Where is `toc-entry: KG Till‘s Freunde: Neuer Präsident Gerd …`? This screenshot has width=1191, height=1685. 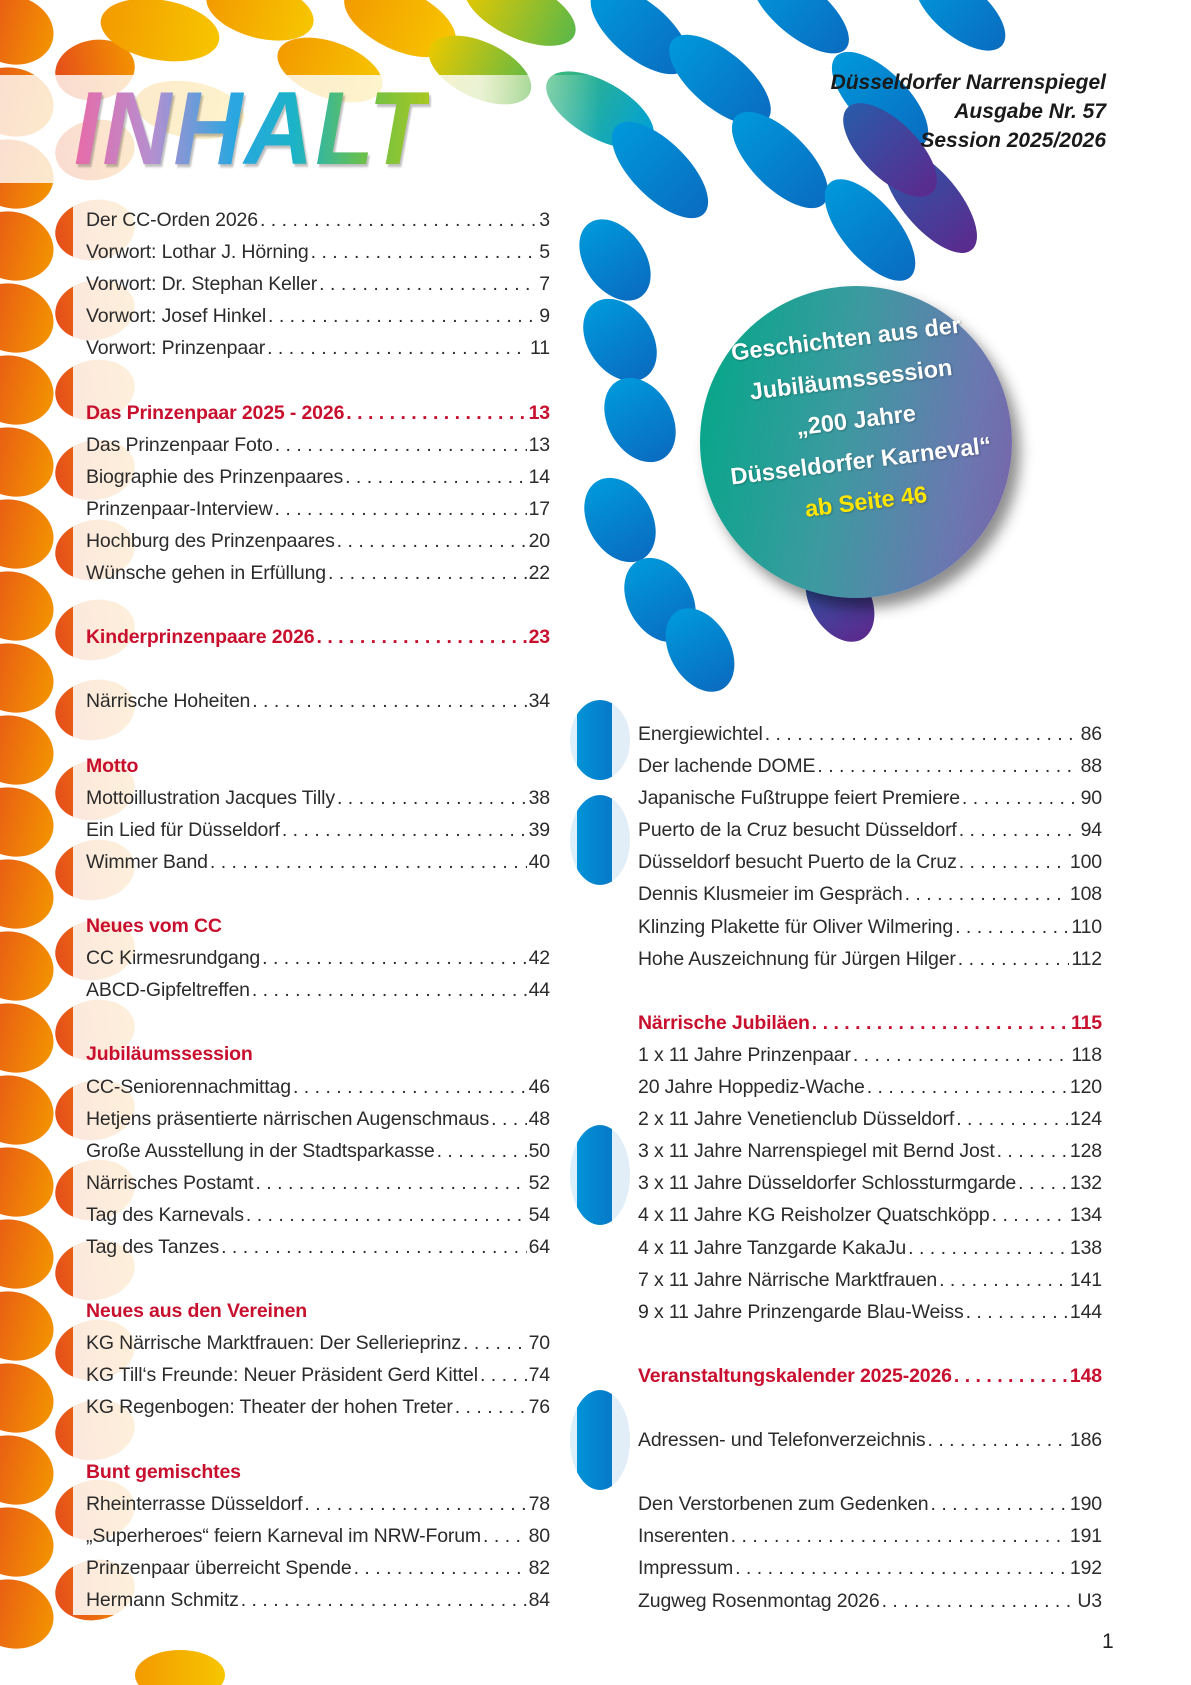 toc-entry: KG Till‘s Freunde: Neuer Präsident Gerd … is located at coordinates (318, 1375).